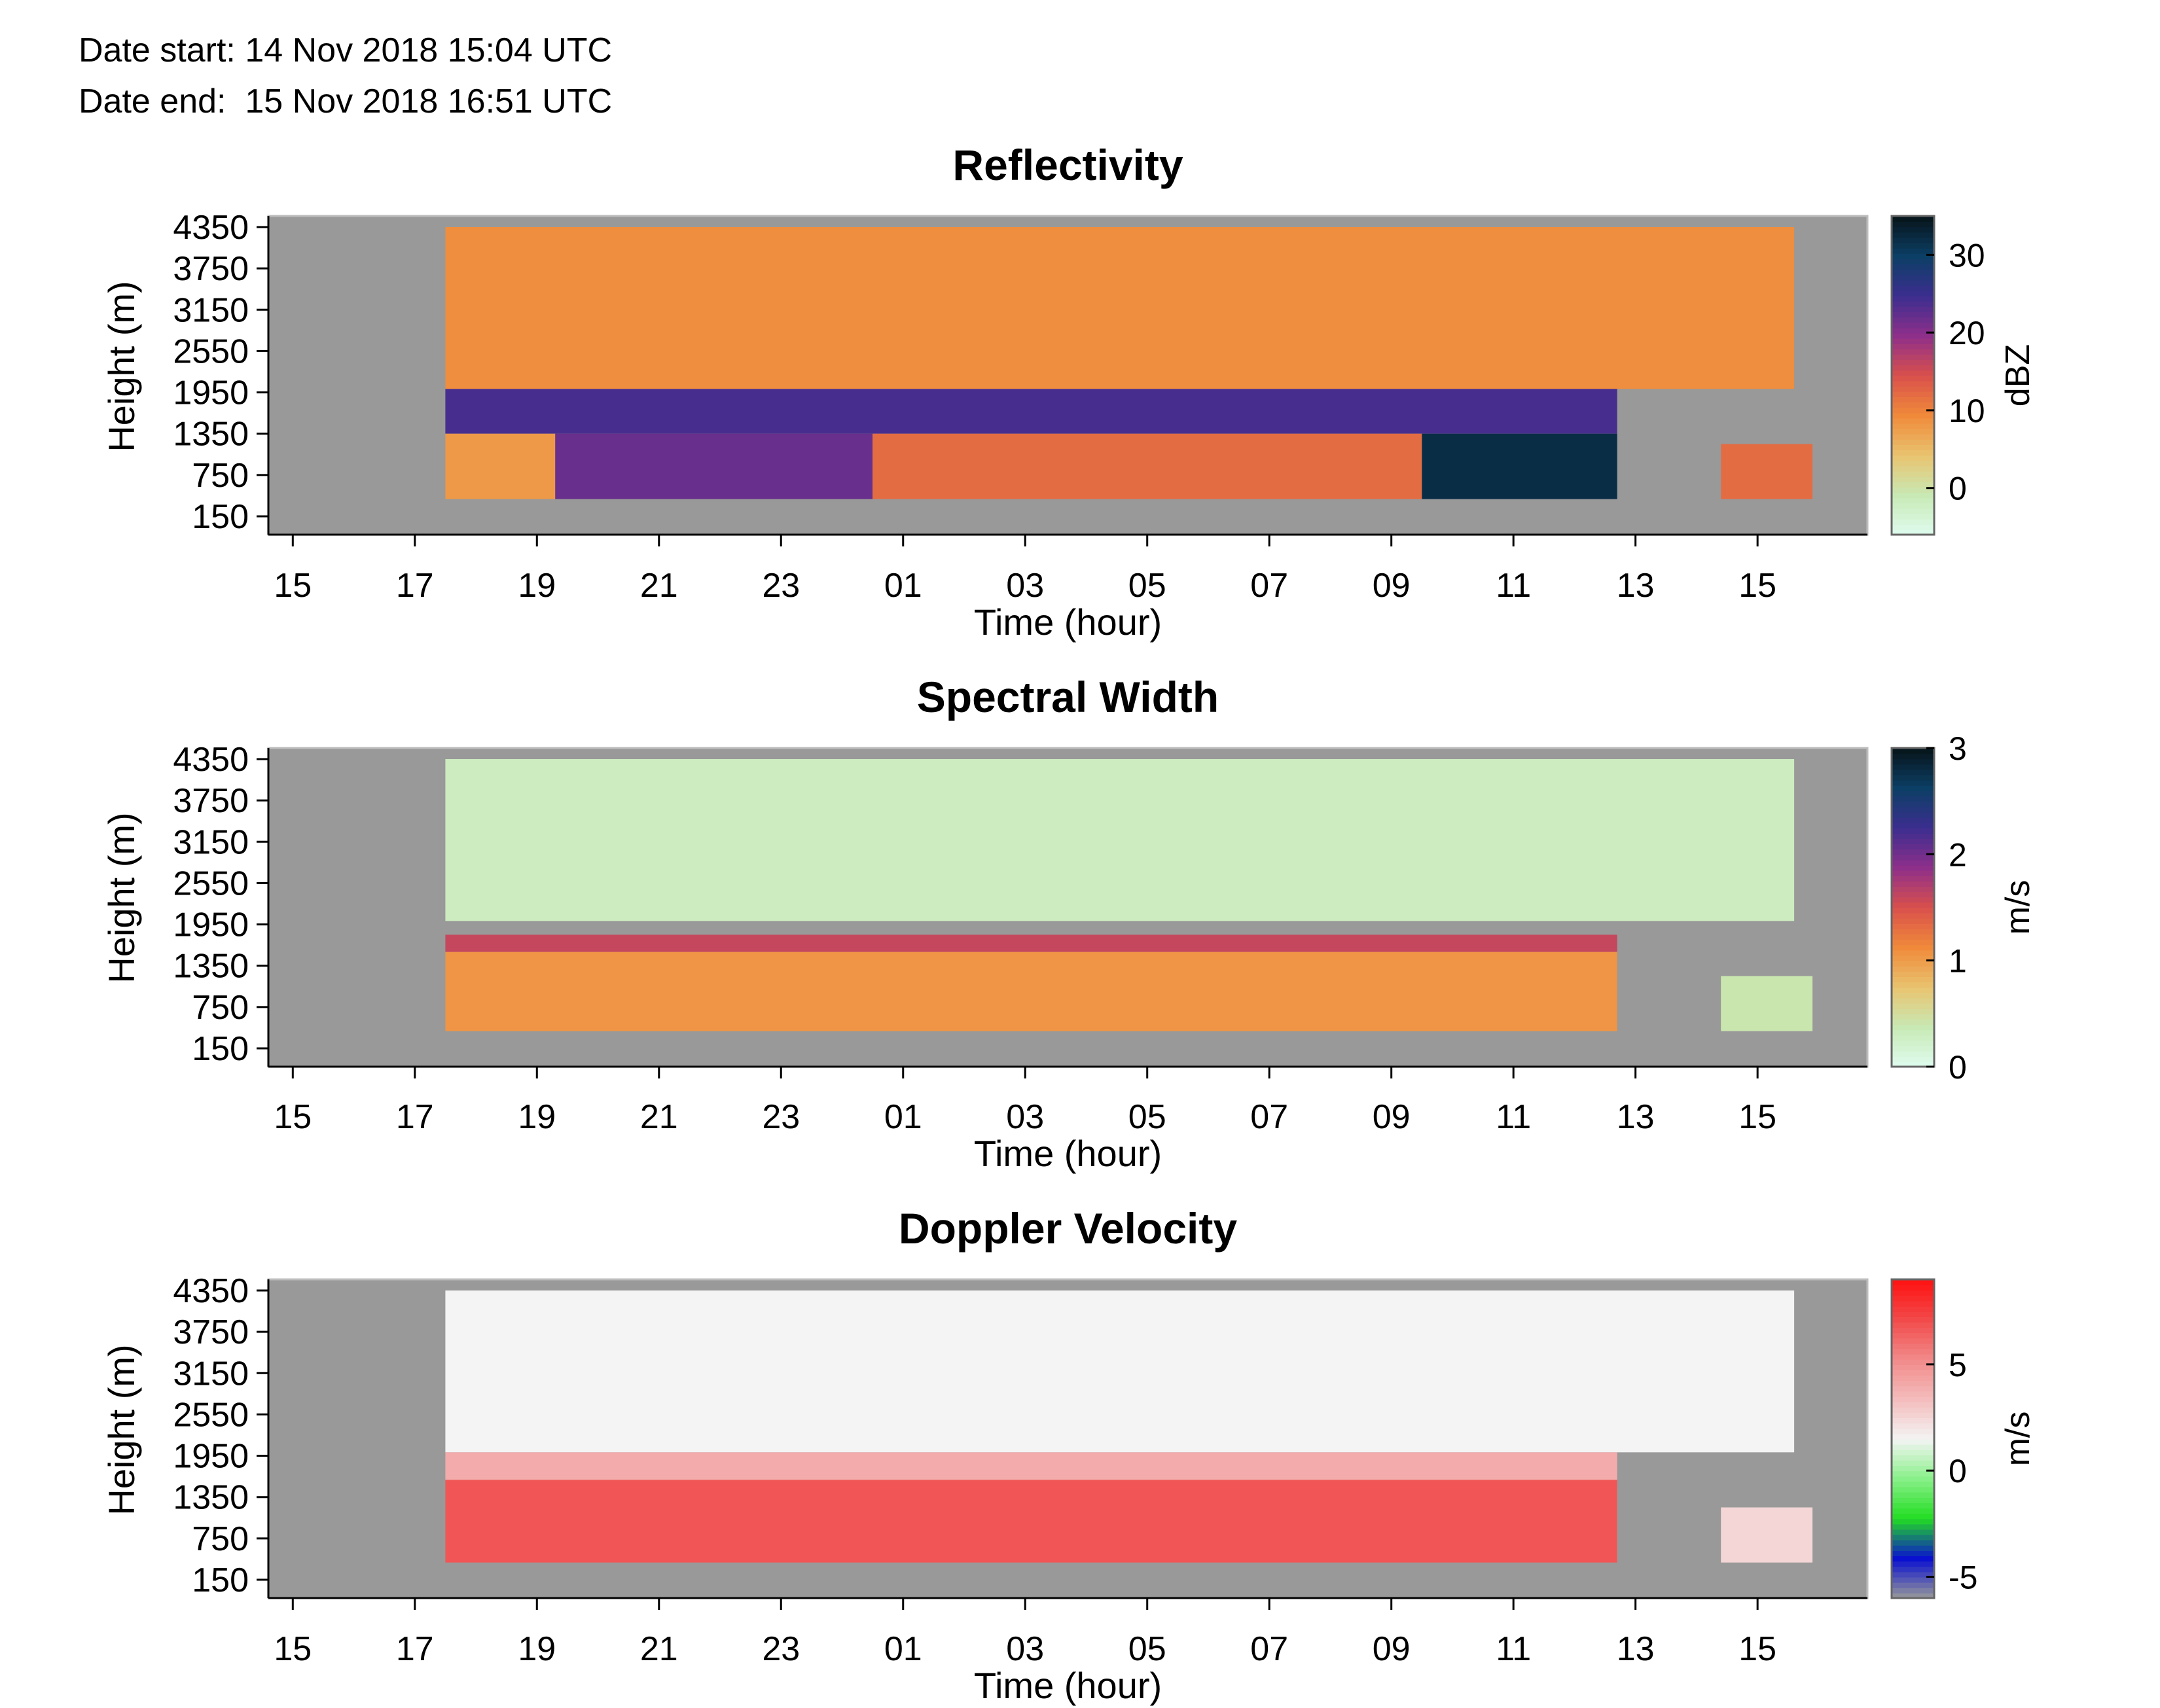 This screenshot has width=2160, height=1708. Describe the element at coordinates (537, 586) in the screenshot. I see `x-tick-label: 19` at that location.